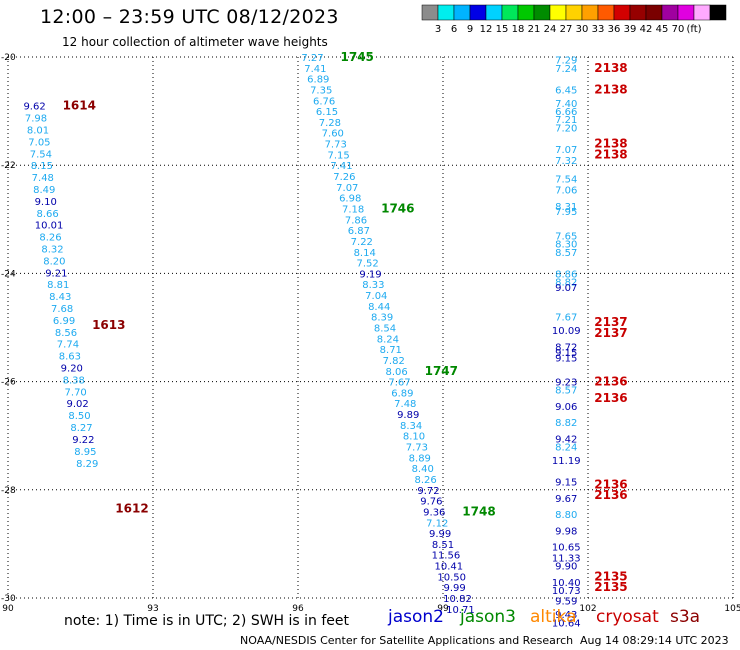 The height and width of the screenshot is (650, 740). What do you see at coordinates (566, 191) in the screenshot?
I see `wave-height-value: 7.06` at bounding box center [566, 191].